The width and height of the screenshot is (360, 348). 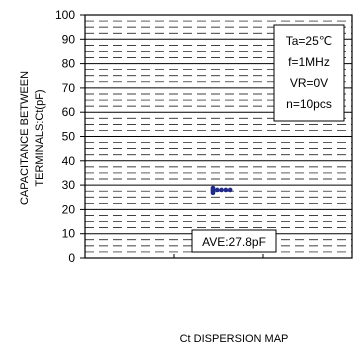 I want to click on conditions-box: Ta=25℃ f=1MHz VR=0V n=10pcs, so click(x=309, y=73).